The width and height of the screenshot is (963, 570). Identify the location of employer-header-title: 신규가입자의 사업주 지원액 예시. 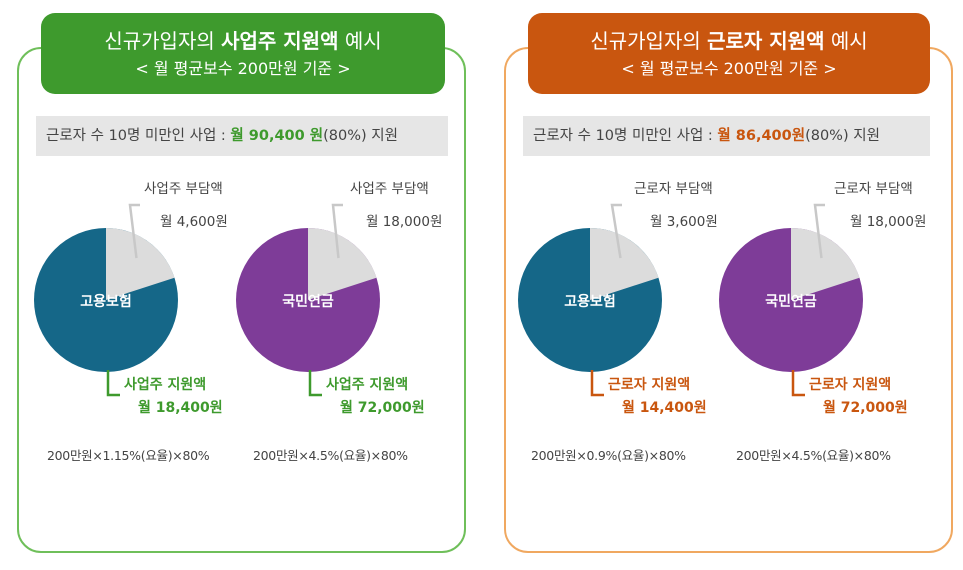
(243, 41).